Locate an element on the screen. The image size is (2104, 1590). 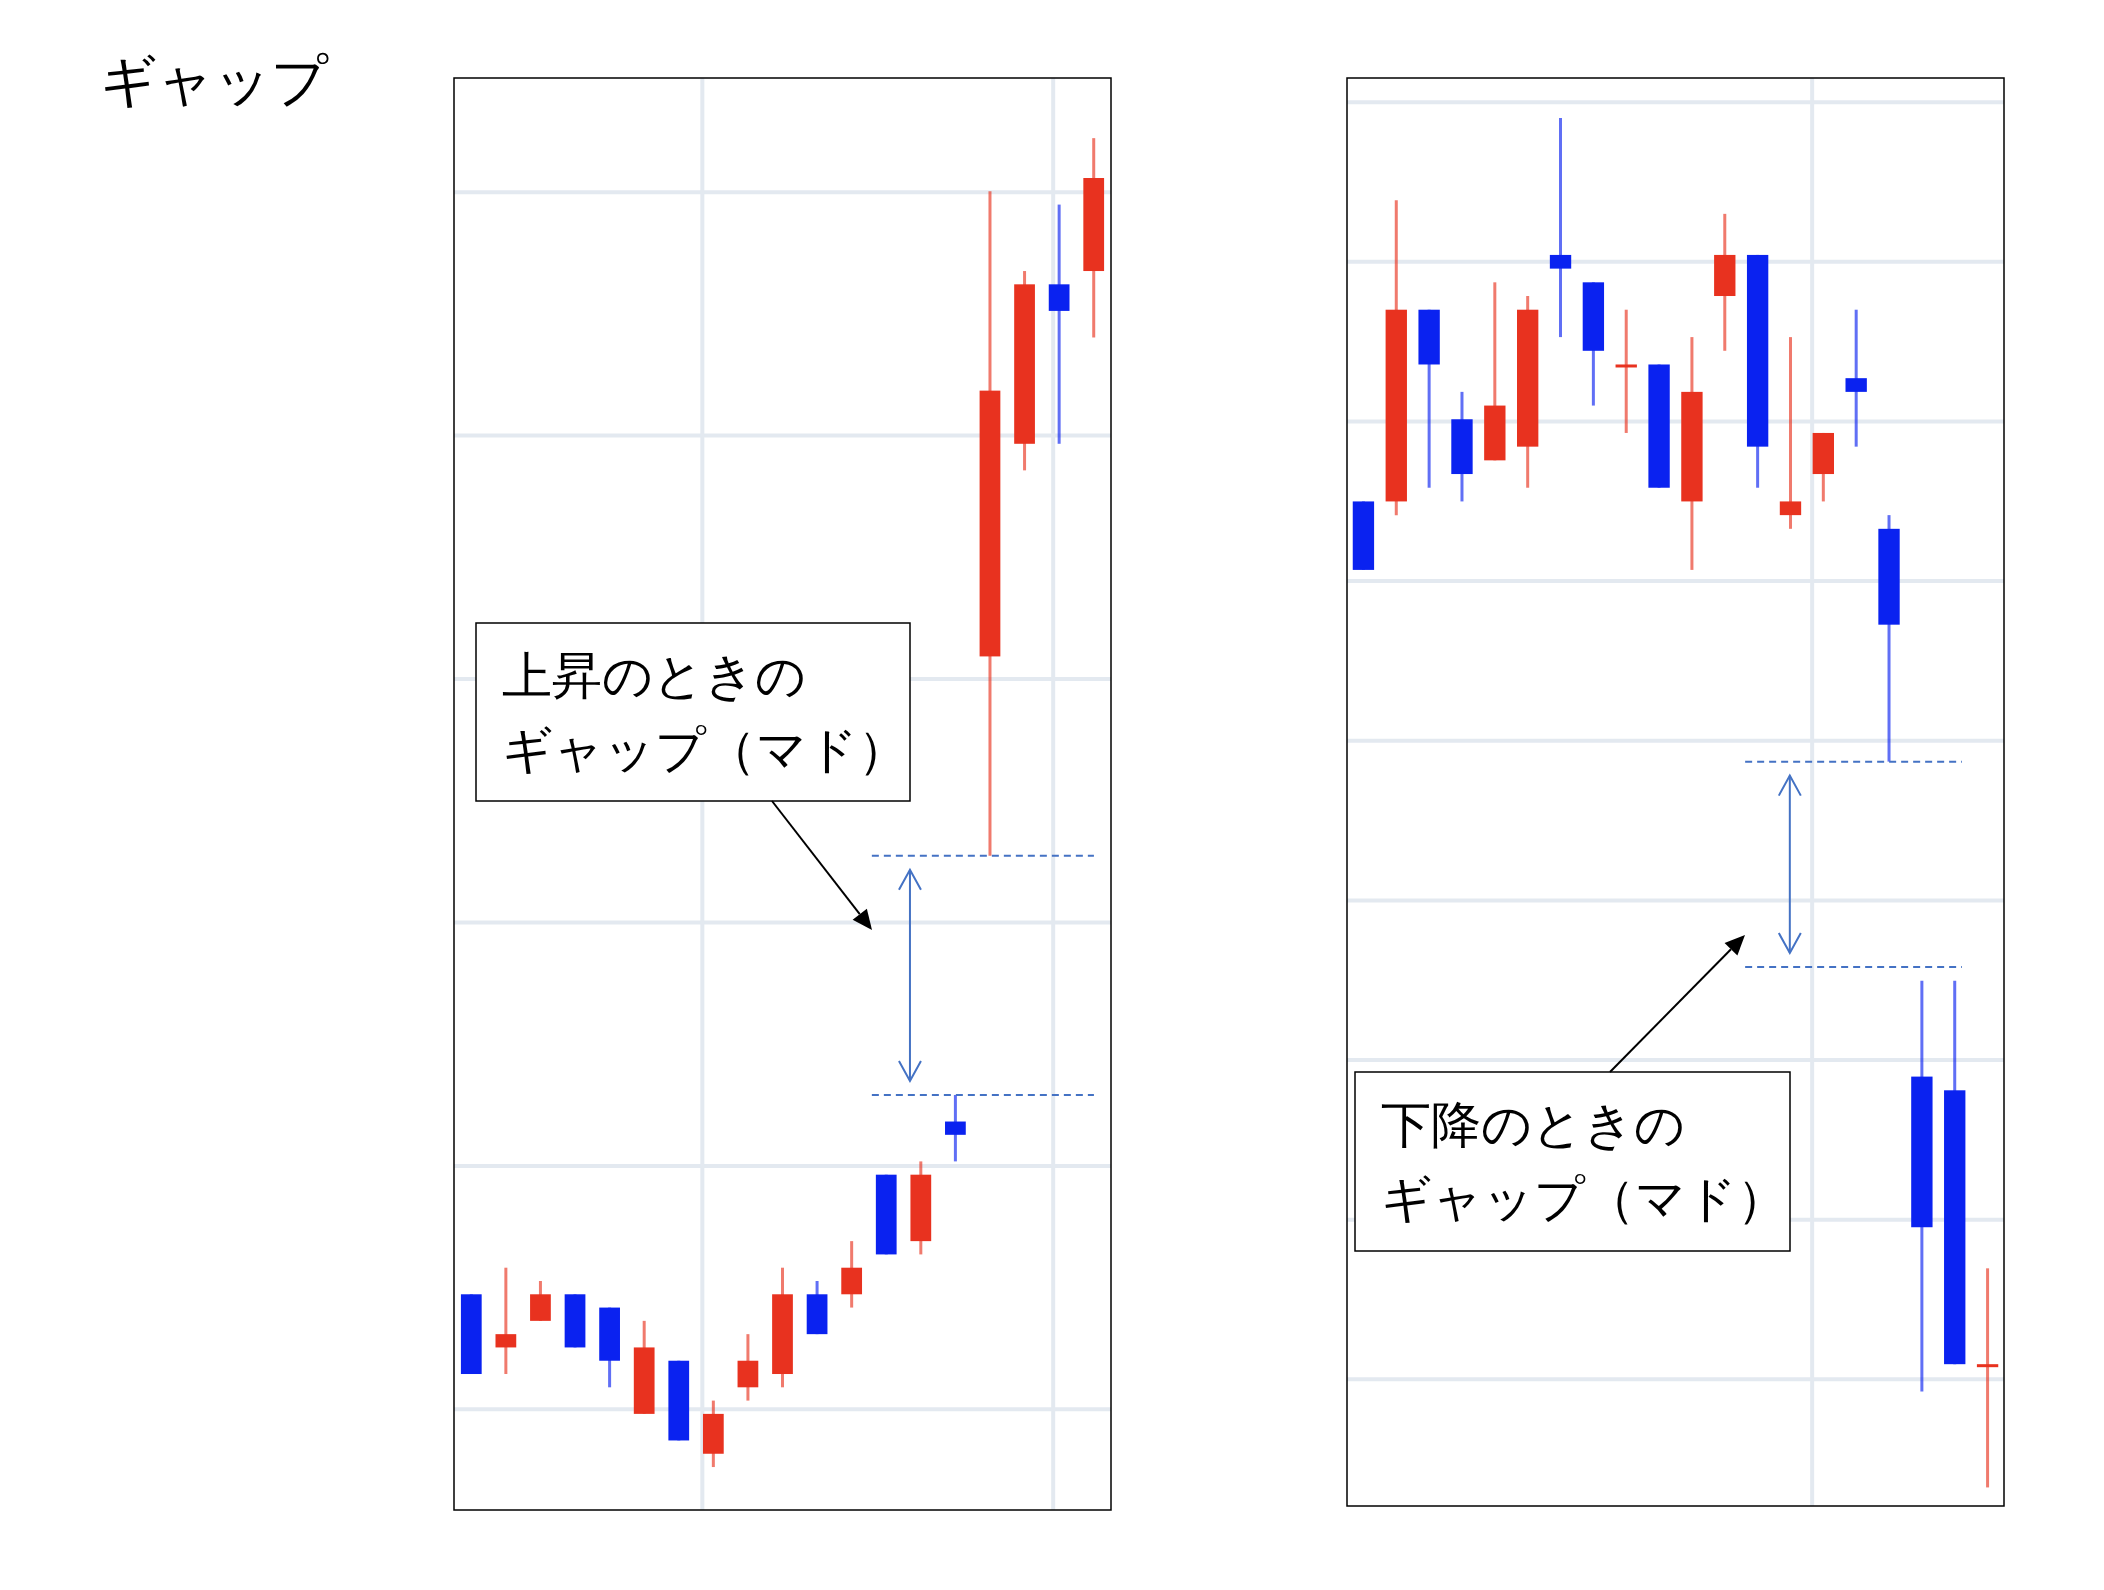
chart-title: ギャップ is located at coordinates (214, 80).